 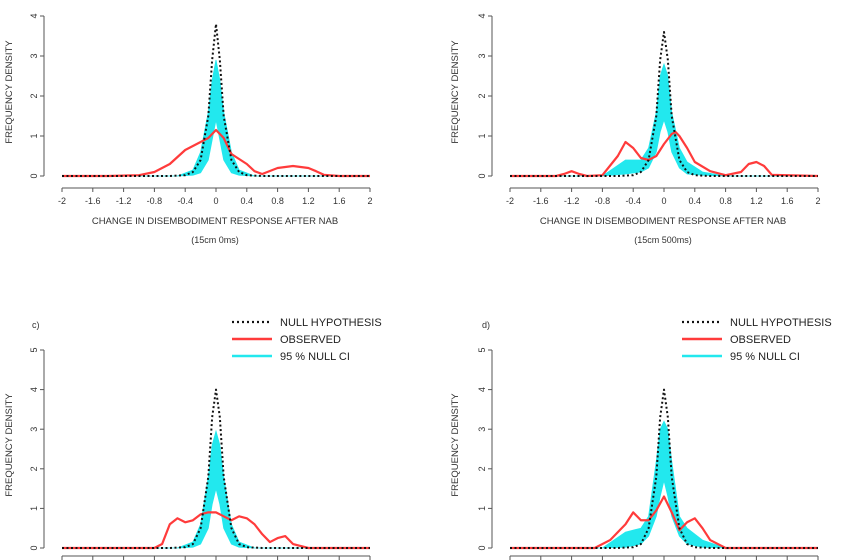 What do you see at coordinates (663, 240) in the screenshot?
I see `panel-1-subtitle: (15cm 500ms)` at bounding box center [663, 240].